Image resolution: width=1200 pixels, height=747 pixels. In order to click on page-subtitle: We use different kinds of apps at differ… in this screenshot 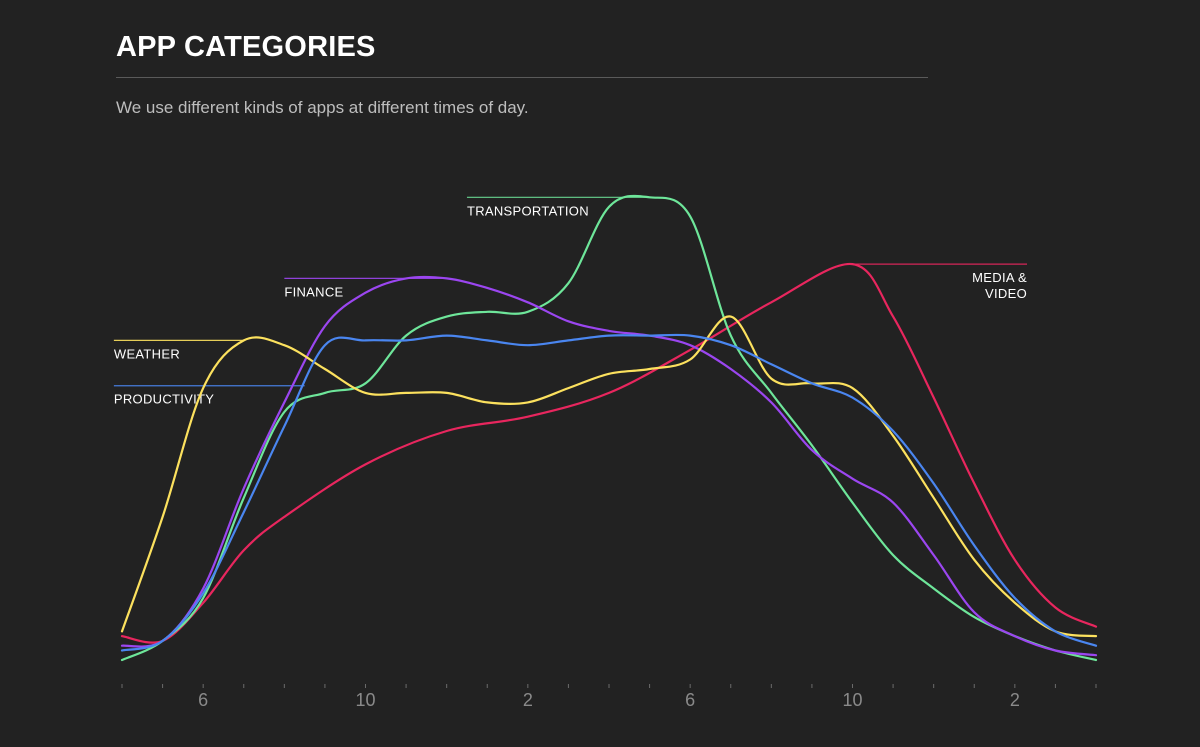, I will do `click(322, 107)`.